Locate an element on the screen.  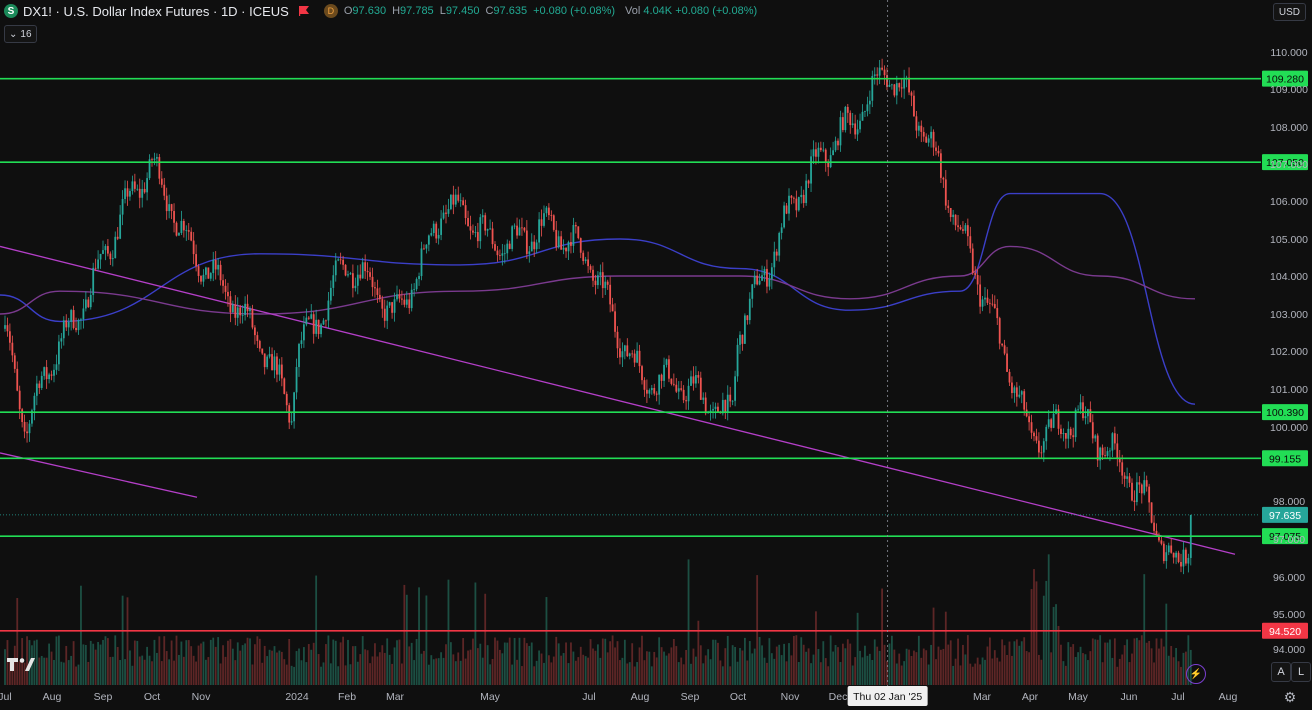
price-level-tag is located at coordinates (1285, 412).